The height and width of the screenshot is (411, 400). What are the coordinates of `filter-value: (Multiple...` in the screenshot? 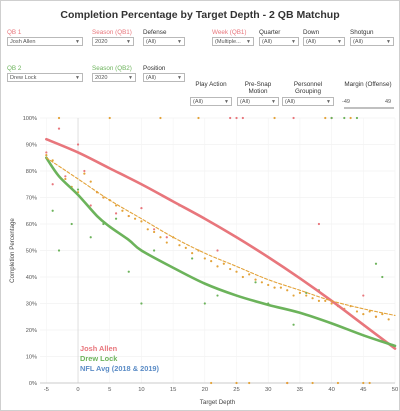 It's located at (228, 42).